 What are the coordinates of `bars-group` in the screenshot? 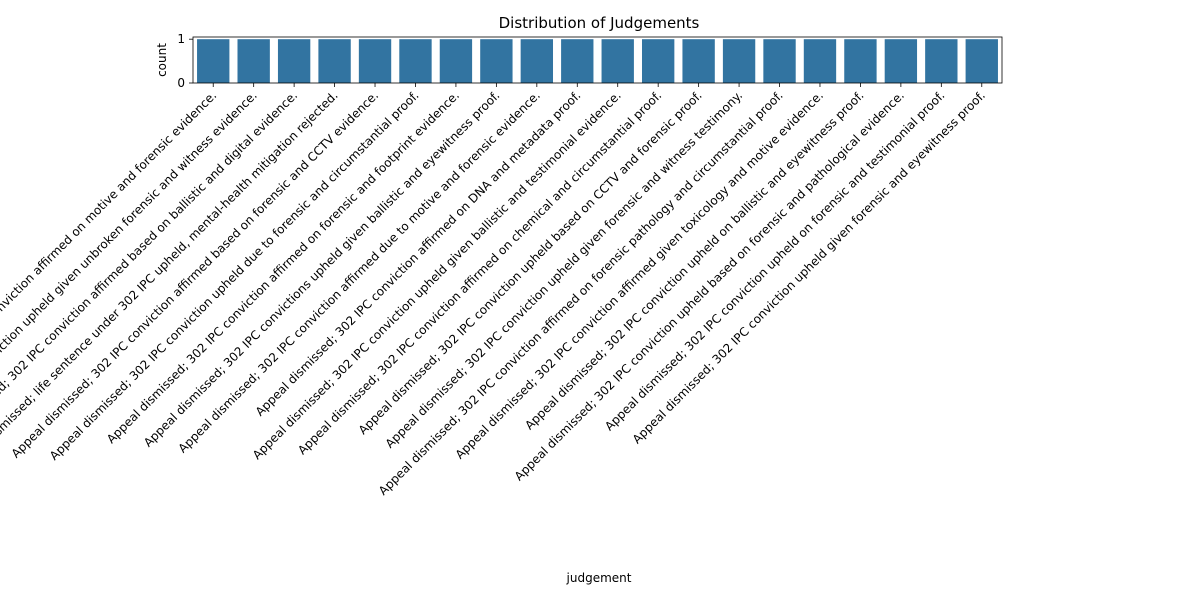 It's located at (597, 61).